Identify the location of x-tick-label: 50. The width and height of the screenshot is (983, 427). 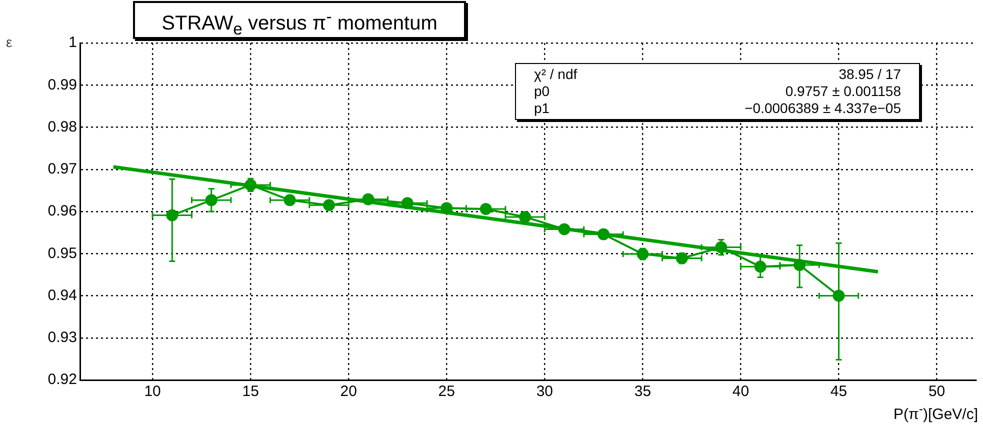
(937, 391).